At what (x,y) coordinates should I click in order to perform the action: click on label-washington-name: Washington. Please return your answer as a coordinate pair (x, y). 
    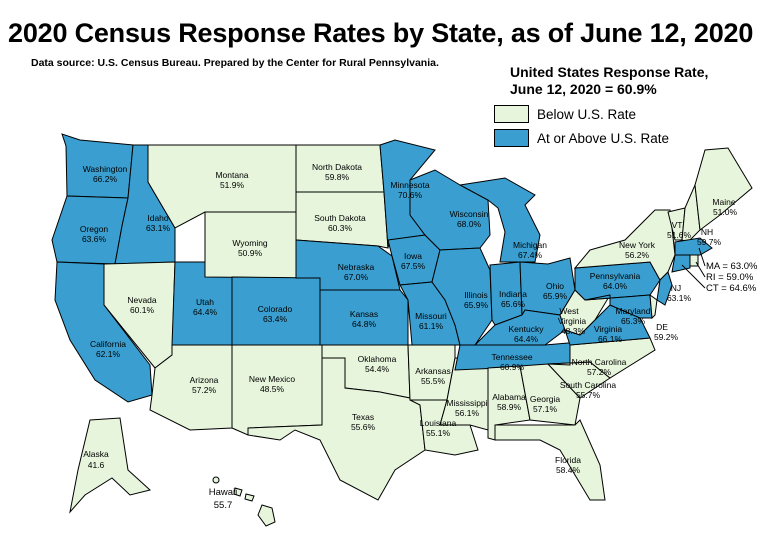
    Looking at the image, I should click on (105, 169).